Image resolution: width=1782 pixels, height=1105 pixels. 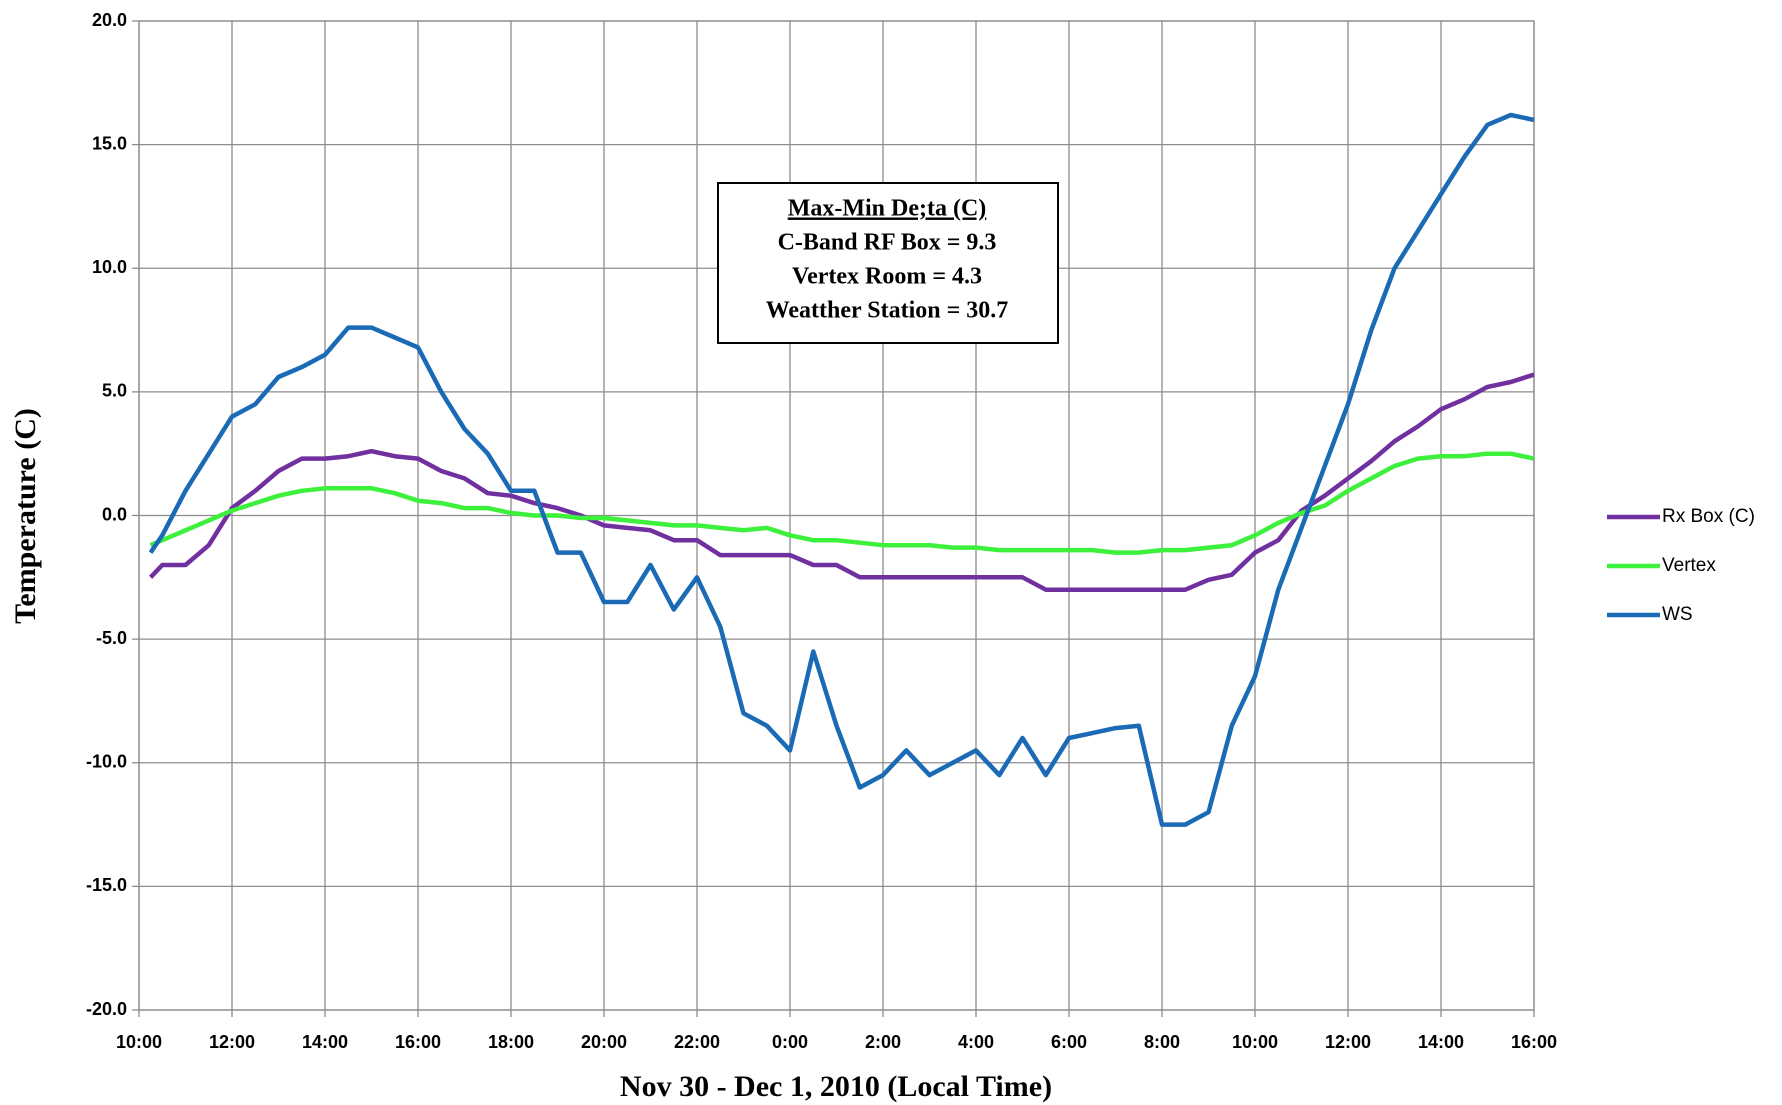 I want to click on y-tick-label: 5.0, so click(x=114, y=391).